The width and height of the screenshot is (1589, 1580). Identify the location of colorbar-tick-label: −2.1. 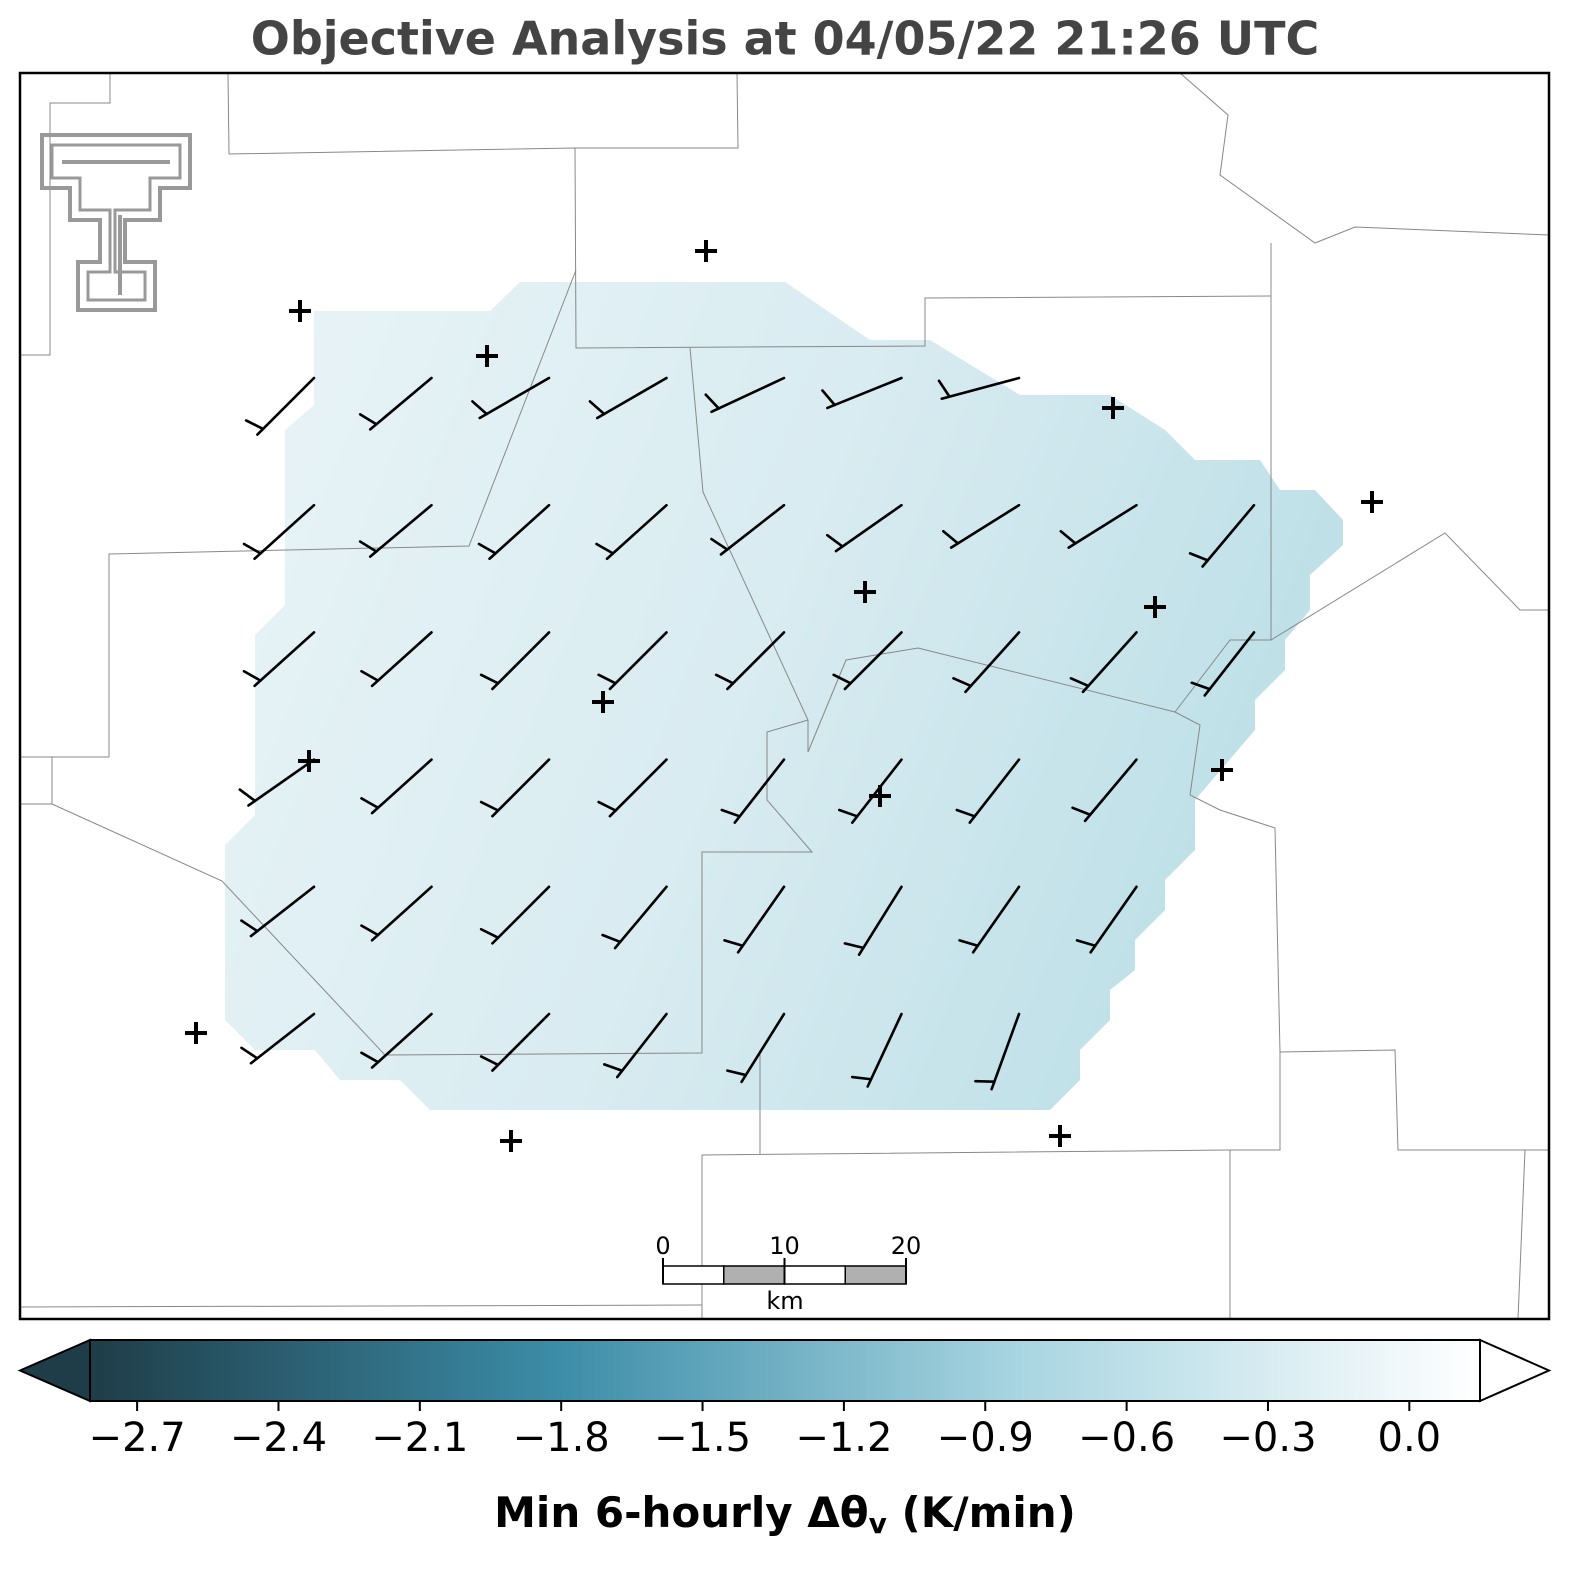
(419, 1438).